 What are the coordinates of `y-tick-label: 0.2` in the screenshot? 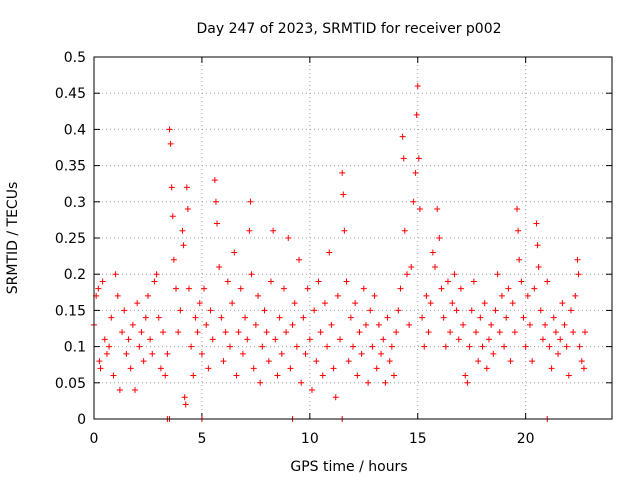 It's located at (75, 275).